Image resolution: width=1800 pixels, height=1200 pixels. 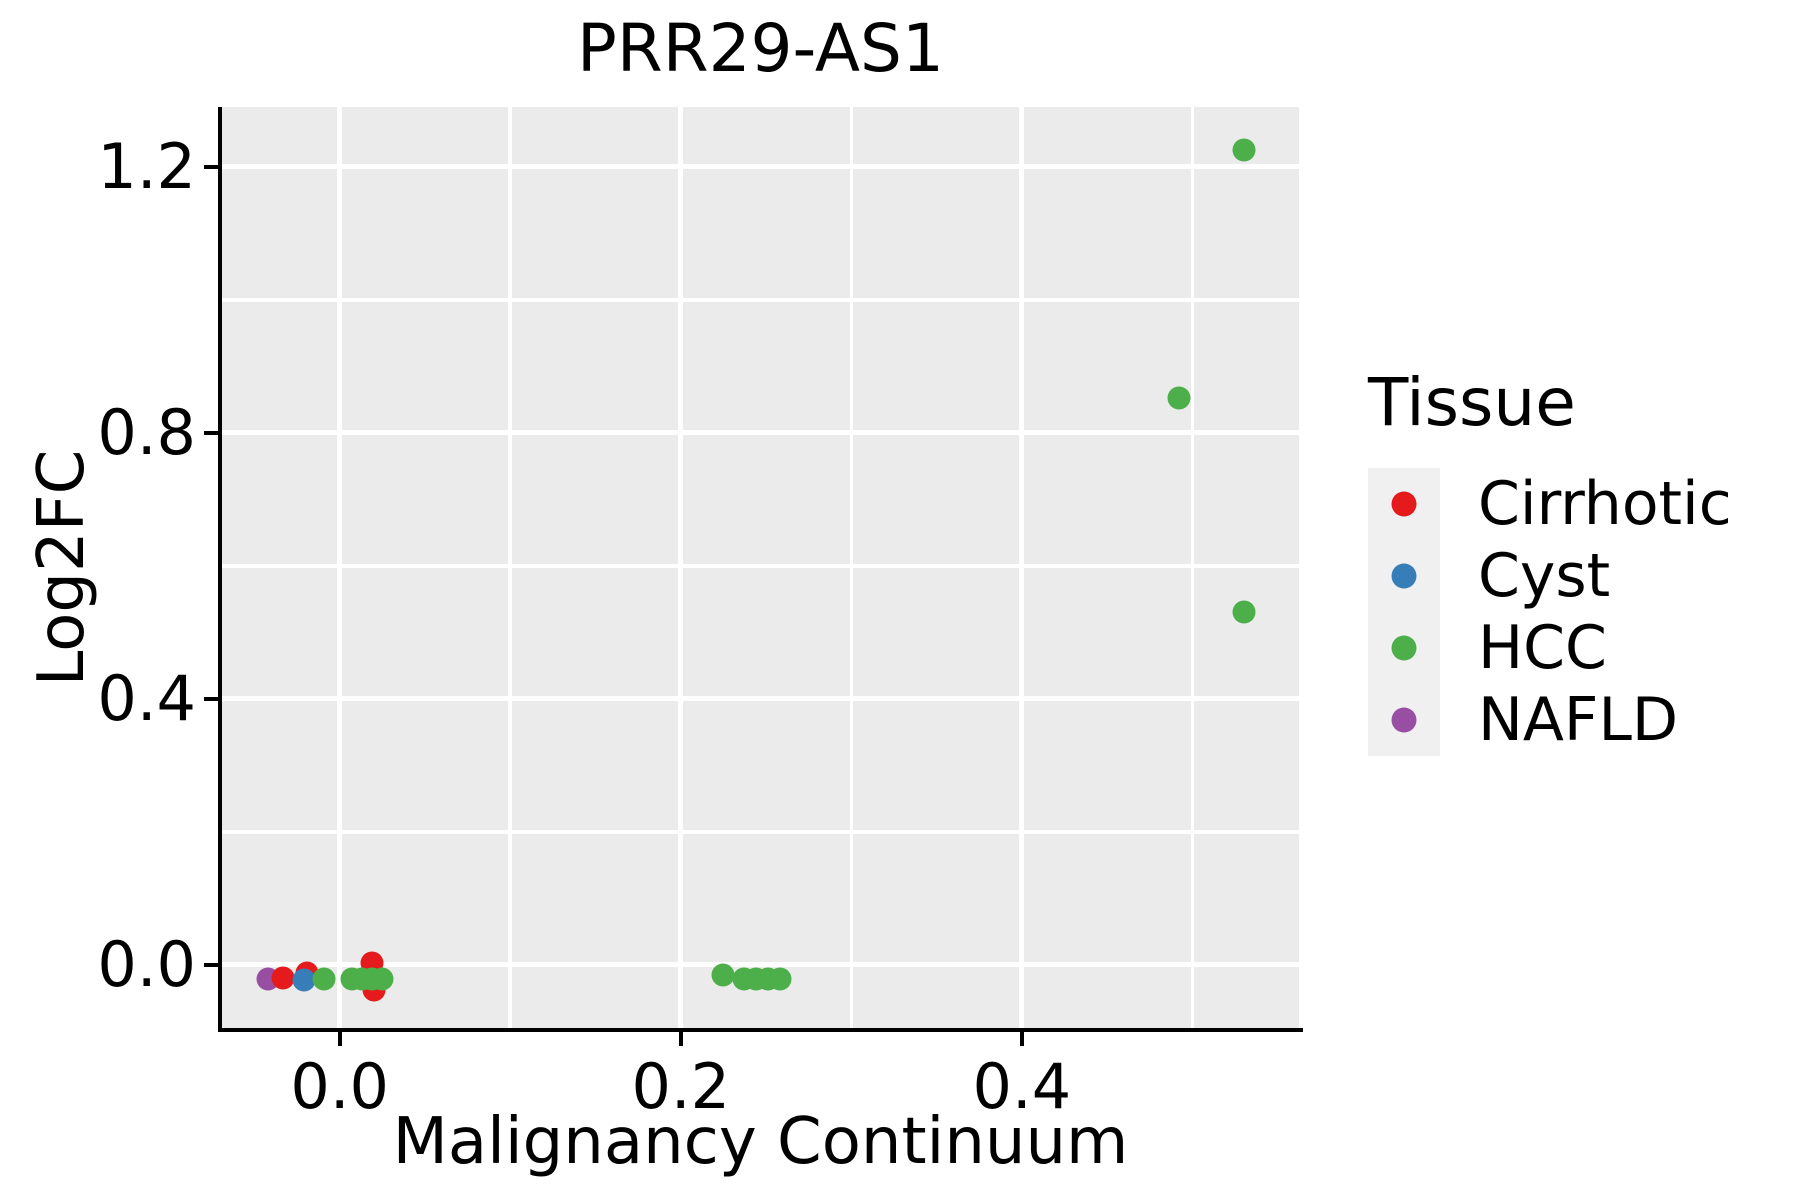 I want to click on legend-entry-cyst: Cyst, so click(x=1578, y=576).